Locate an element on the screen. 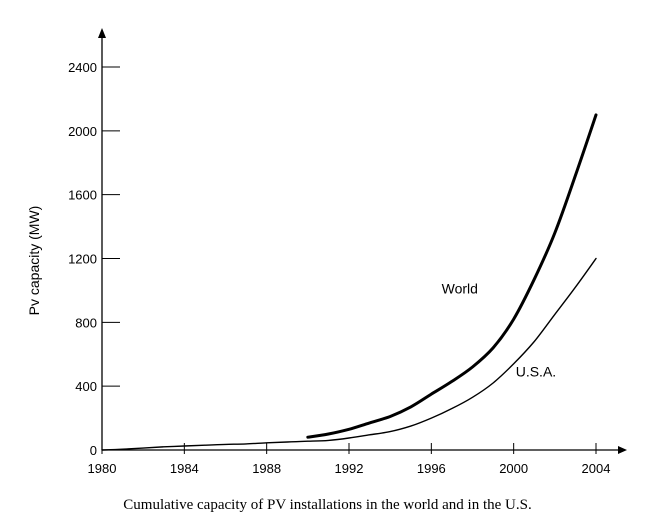 This screenshot has height=528, width=655. y-tick-label: 0 is located at coordinates (93, 450).